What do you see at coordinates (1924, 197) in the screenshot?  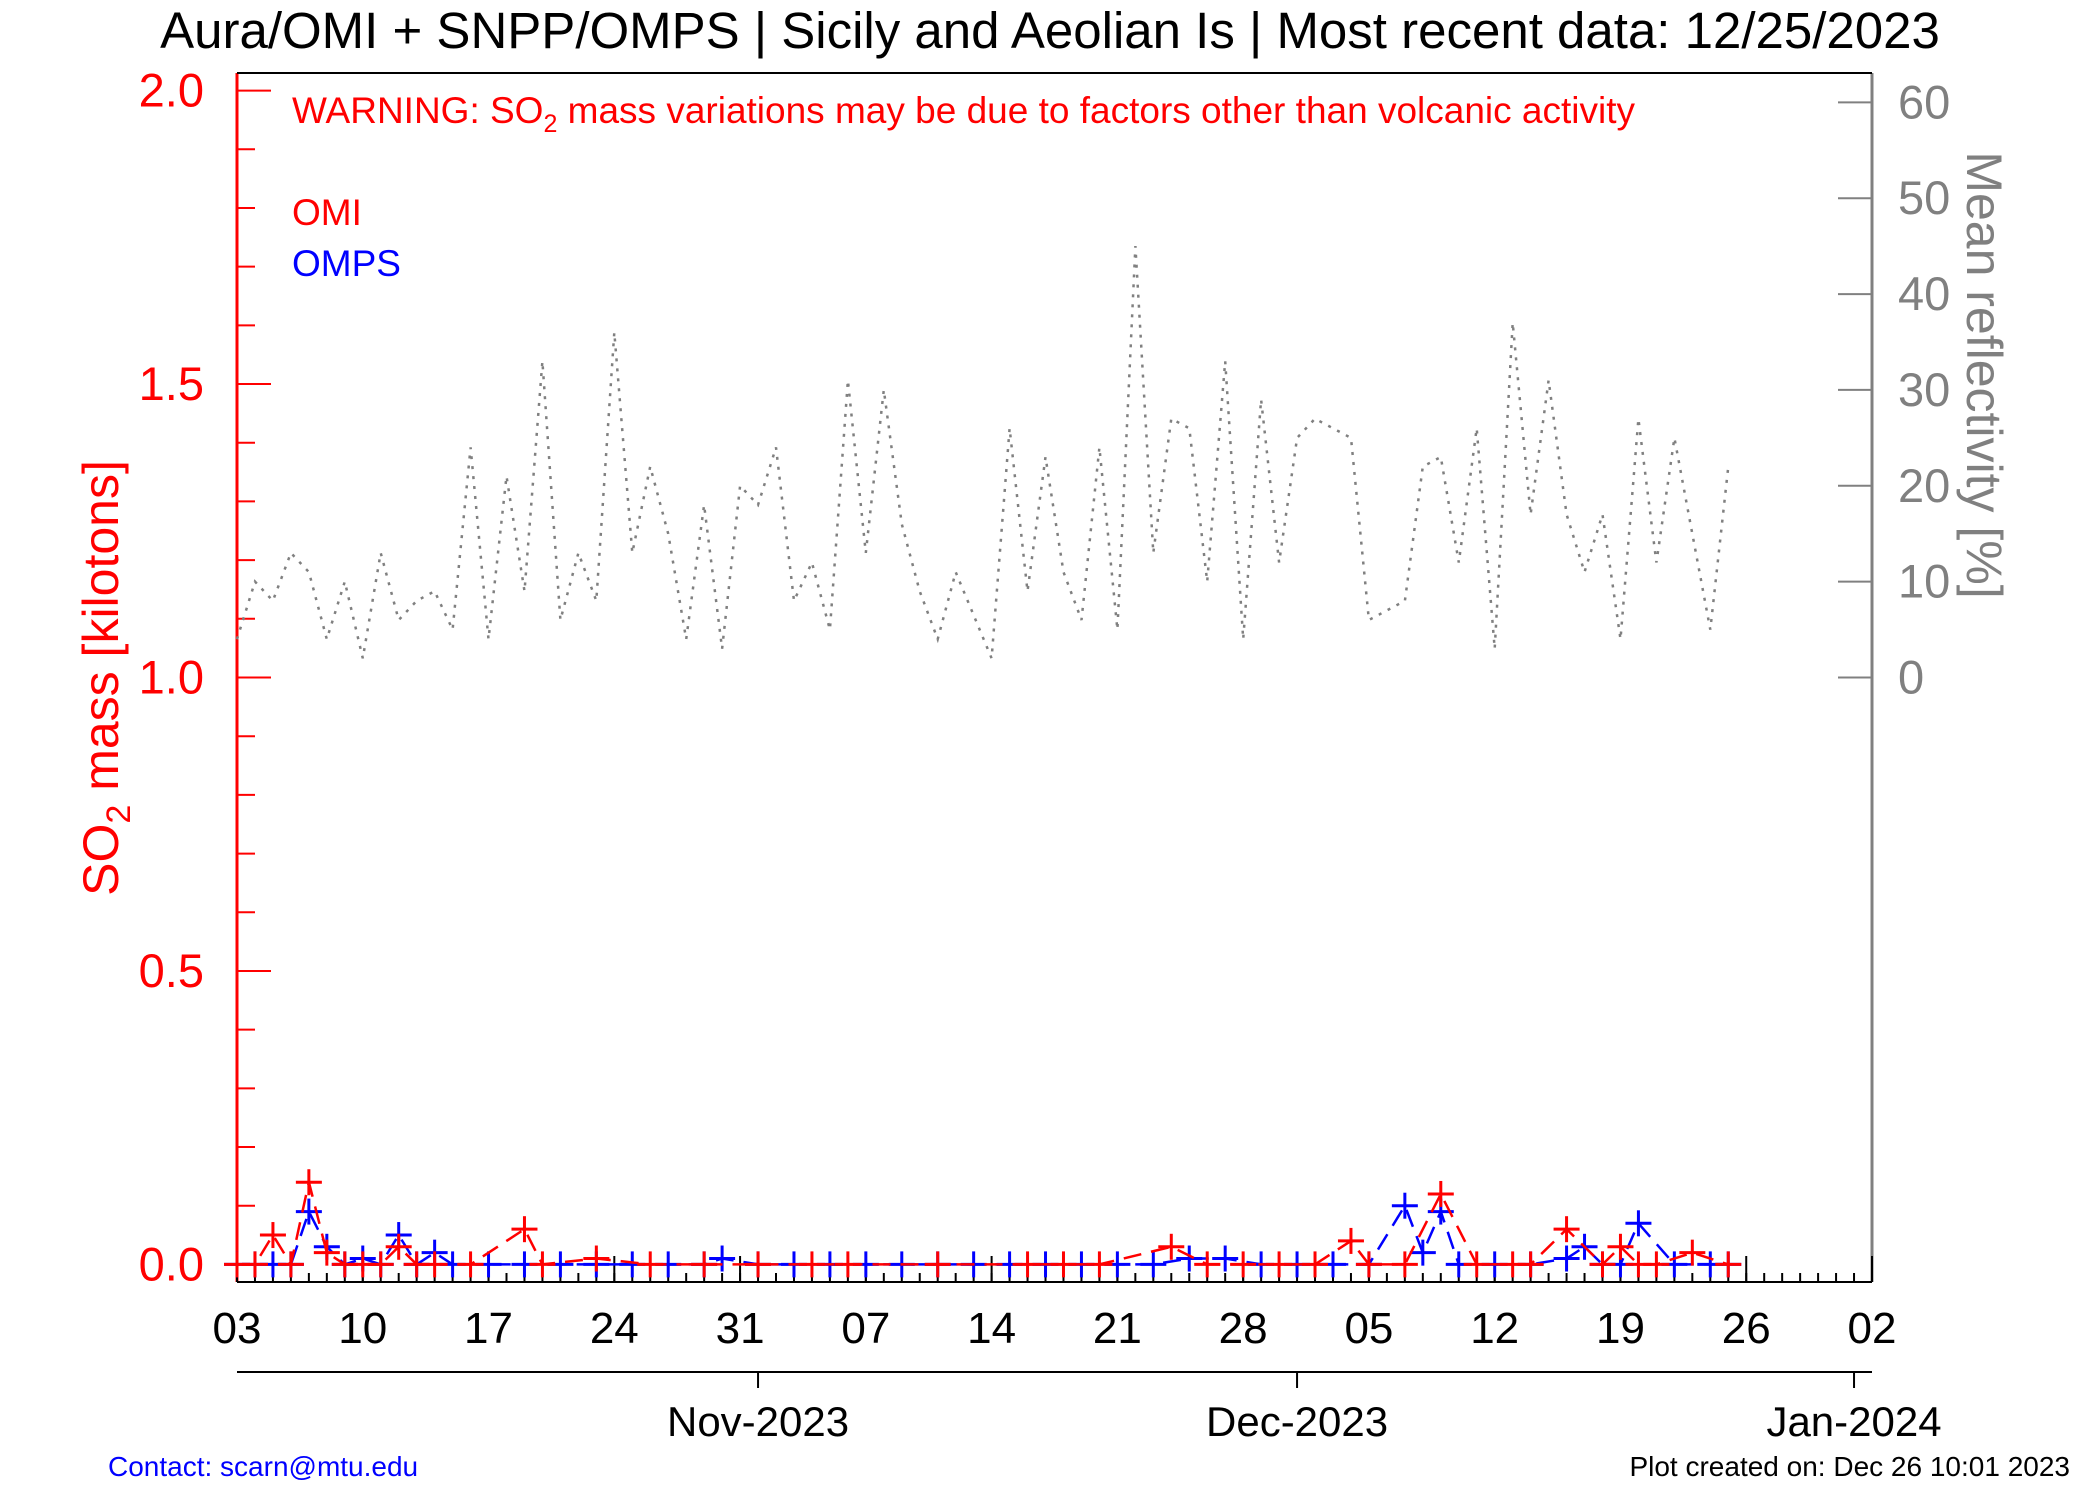 I see `right-tick-label: 50` at bounding box center [1924, 197].